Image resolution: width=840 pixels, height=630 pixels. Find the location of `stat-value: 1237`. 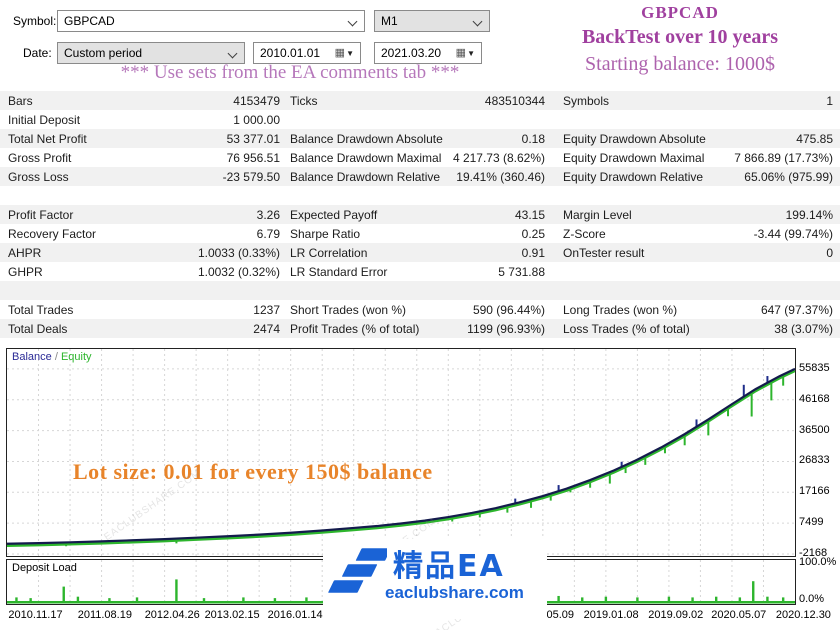

stat-value: 1237 is located at coordinates (266, 309).